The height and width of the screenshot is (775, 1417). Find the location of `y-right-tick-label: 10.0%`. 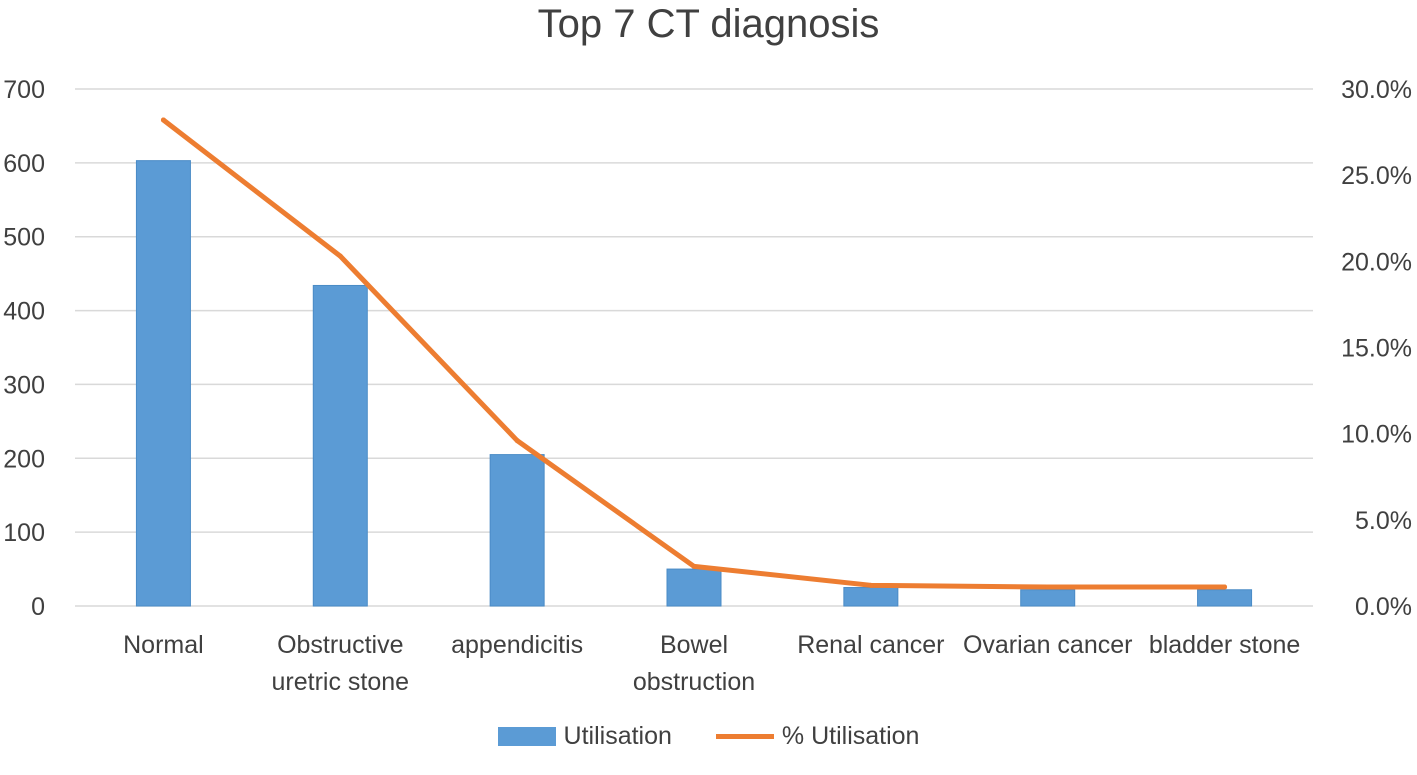

y-right-tick-label: 10.0% is located at coordinates (1376, 435).